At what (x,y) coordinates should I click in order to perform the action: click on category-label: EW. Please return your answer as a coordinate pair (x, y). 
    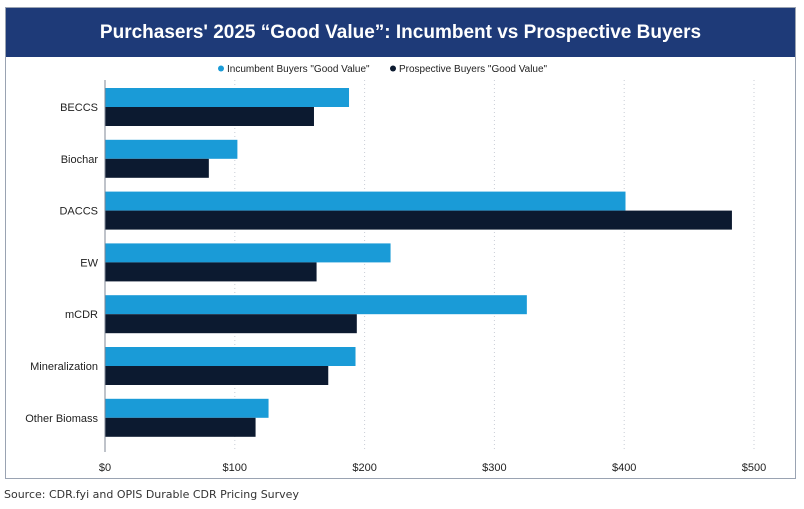
    Looking at the image, I should click on (89, 263).